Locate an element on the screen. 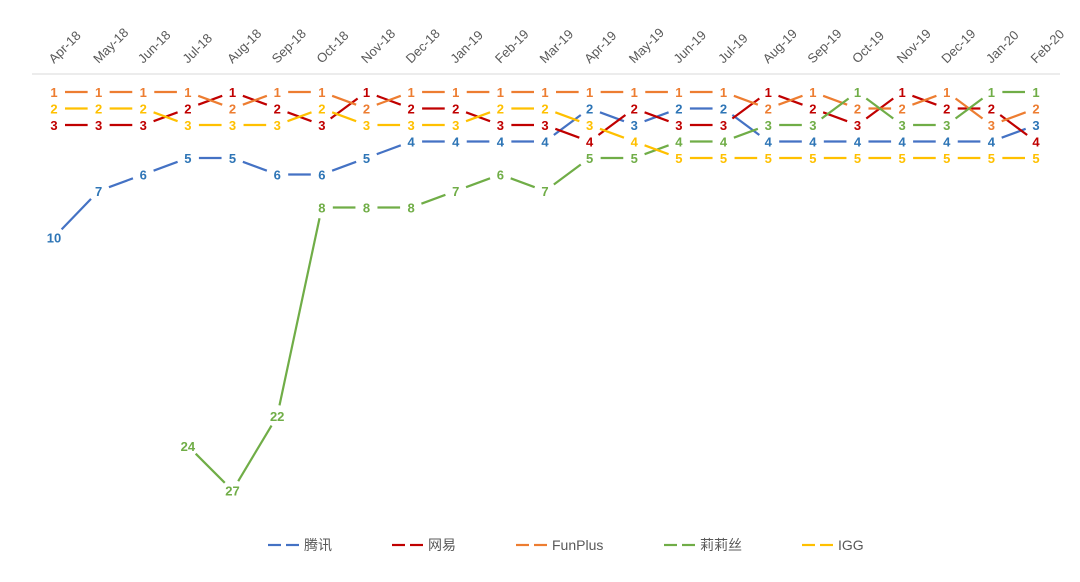 Image resolution: width=1080 pixels, height=582 pixels. x-tick-label: Sep-19 is located at coordinates (824, 46).